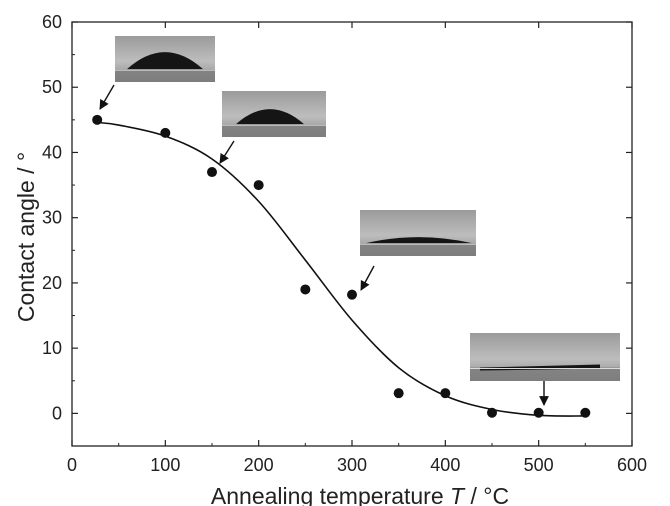 The width and height of the screenshot is (670, 506). Describe the element at coordinates (57, 413) in the screenshot. I see `y-tick-label: 0` at that location.